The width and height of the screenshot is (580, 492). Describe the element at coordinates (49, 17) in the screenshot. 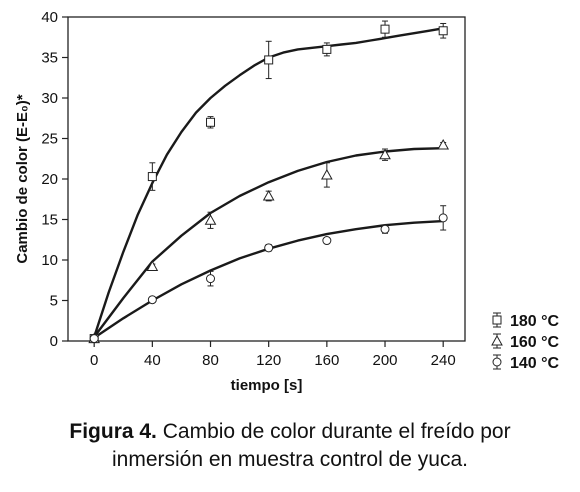

I see `y-tick-label: 40` at that location.